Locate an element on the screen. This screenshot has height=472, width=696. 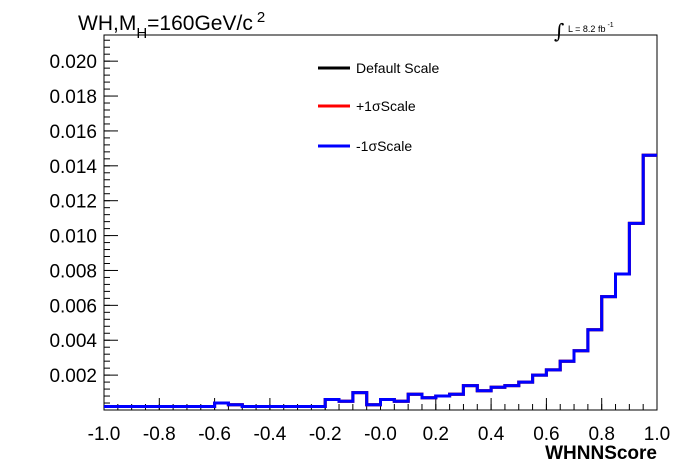
y-tick-label: 0.014 is located at coordinates (73, 167).